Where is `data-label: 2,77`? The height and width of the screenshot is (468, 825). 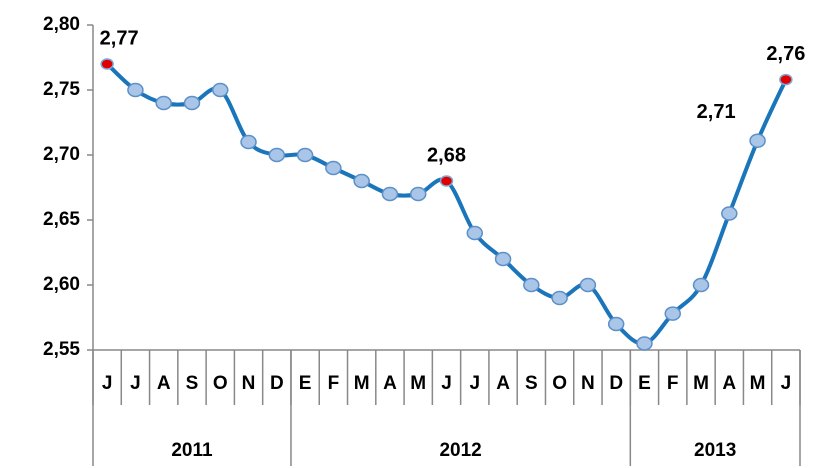
data-label: 2,77 is located at coordinates (119, 38).